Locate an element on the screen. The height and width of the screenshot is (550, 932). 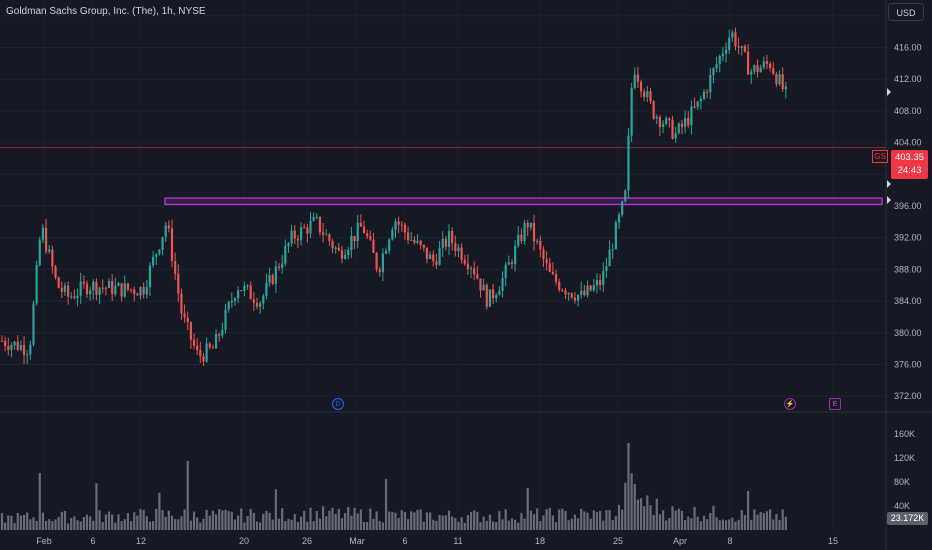
current-price-value: 403.35 is located at coordinates (909, 157).